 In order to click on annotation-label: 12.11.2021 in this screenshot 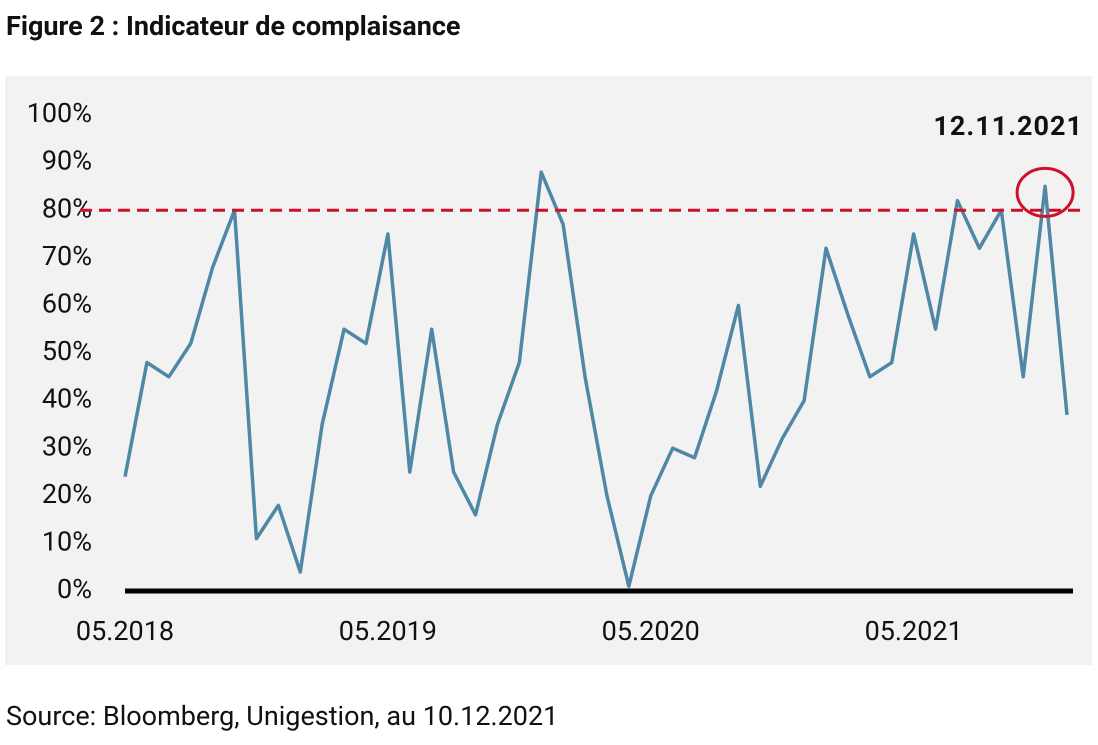, I will do `click(1008, 126)`.